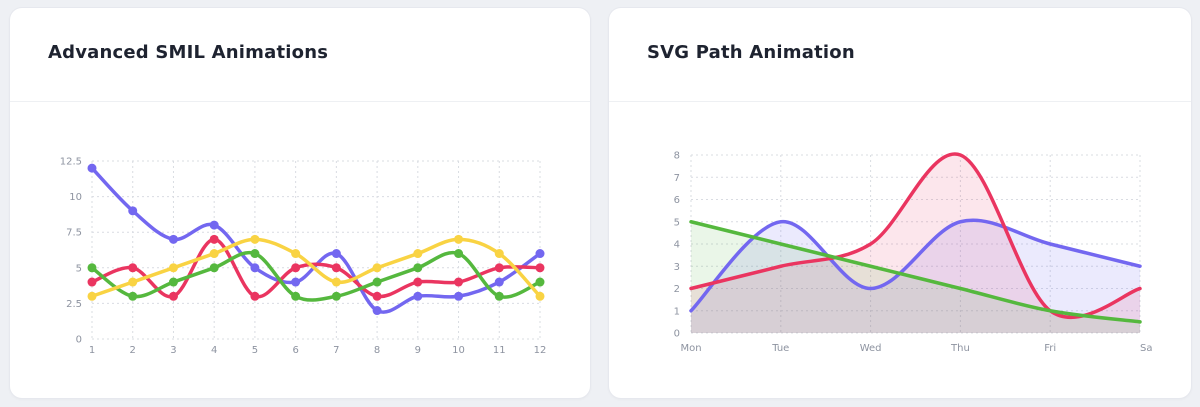  Describe the element at coordinates (255, 350) in the screenshot. I see `x-tick-label: 5` at that location.